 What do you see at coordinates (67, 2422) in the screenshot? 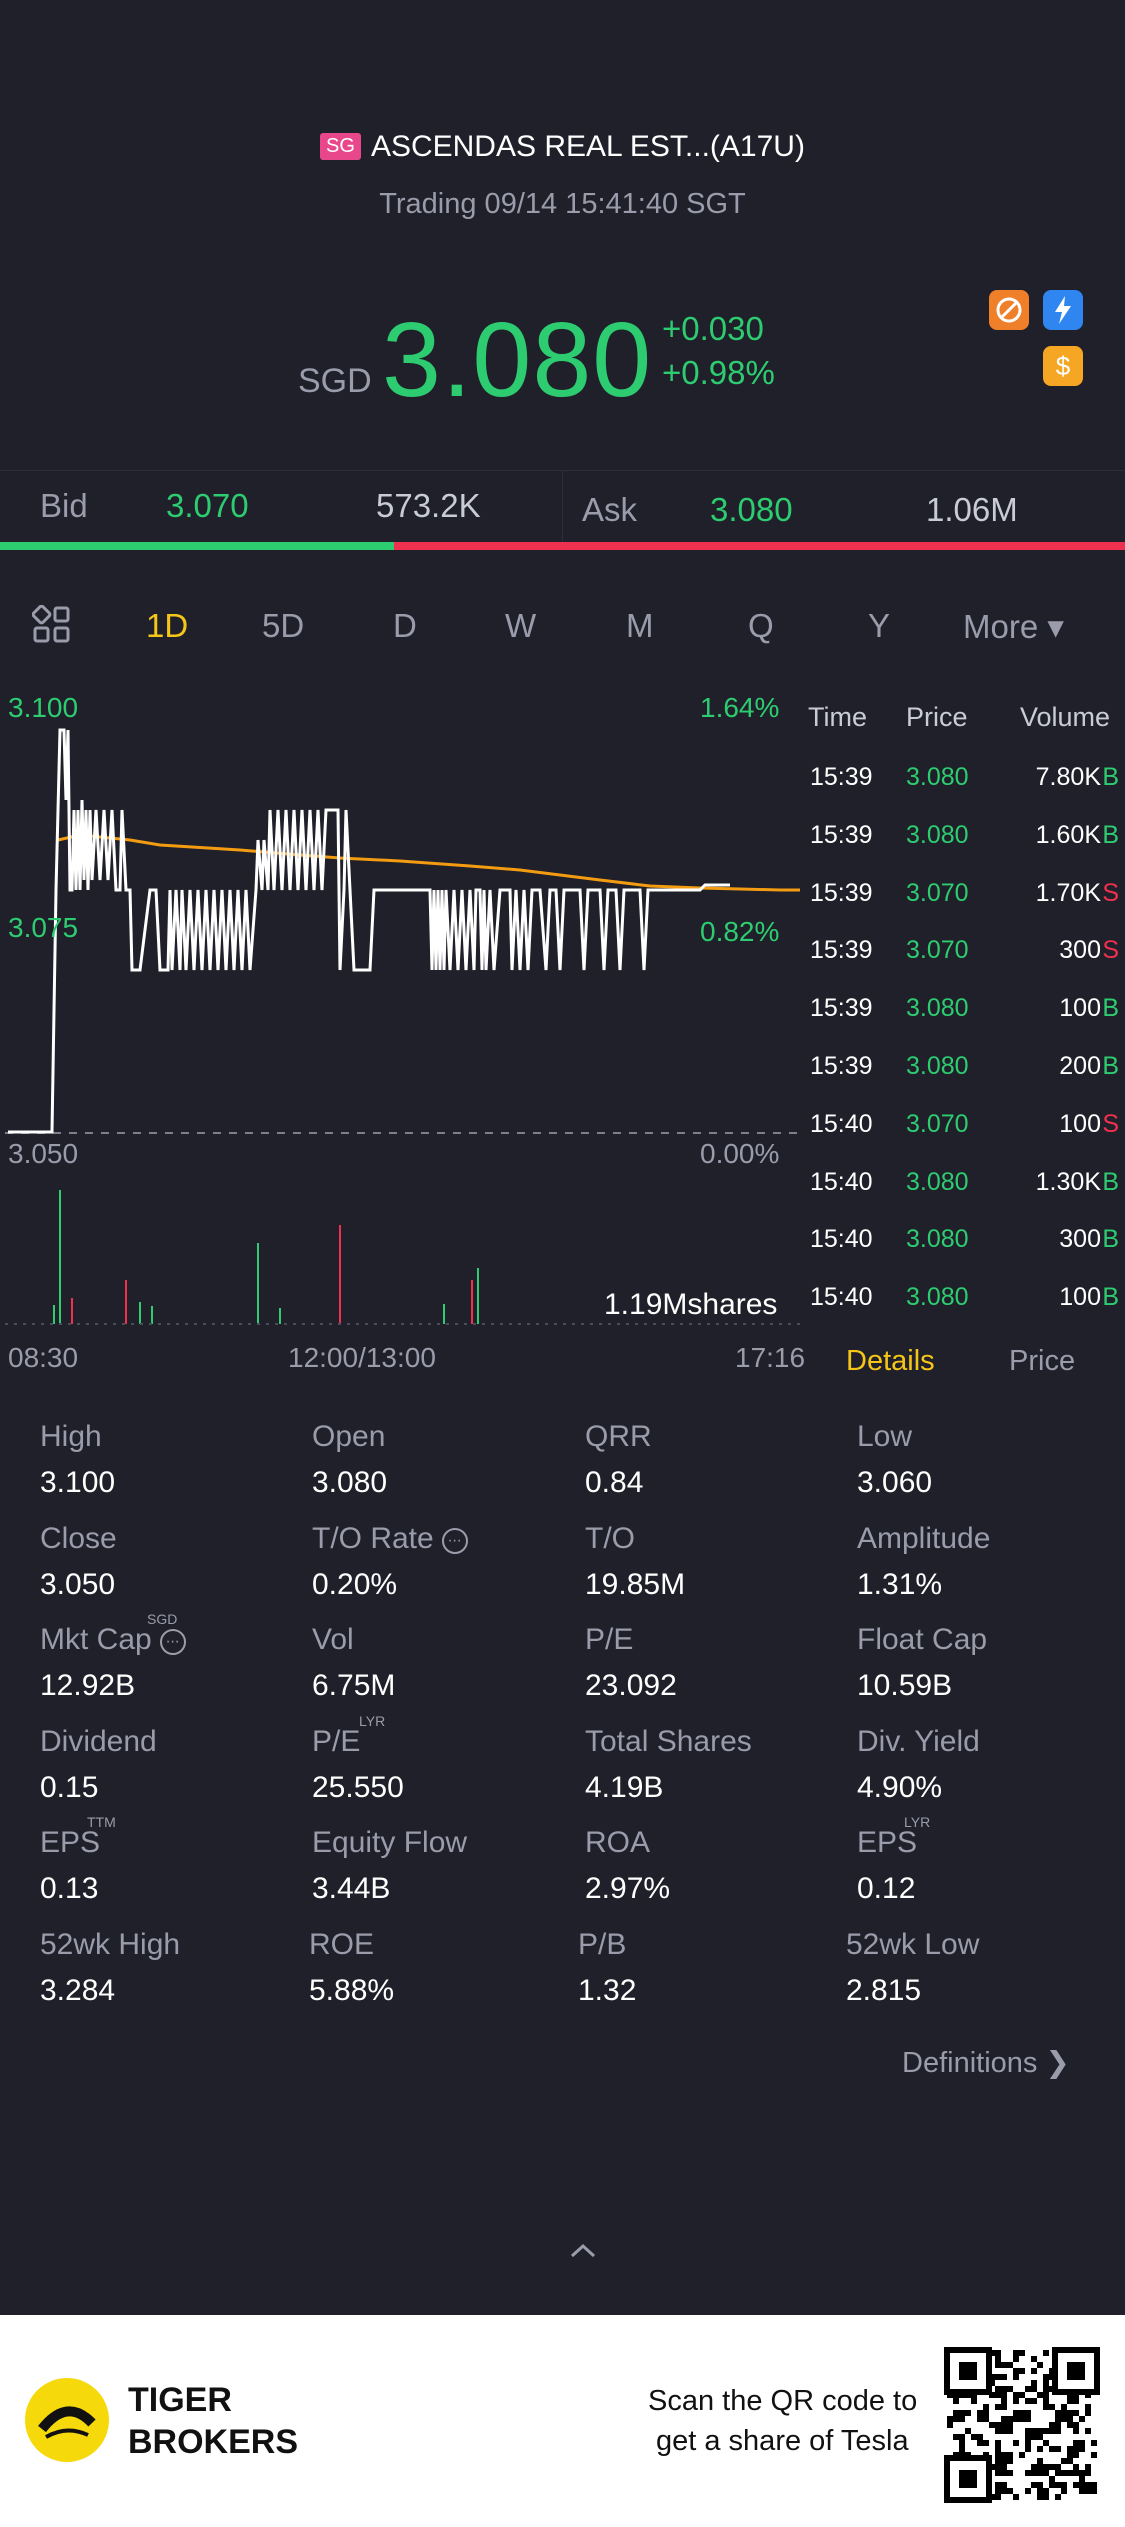
I see `tiger-logo-icon` at bounding box center [67, 2422].